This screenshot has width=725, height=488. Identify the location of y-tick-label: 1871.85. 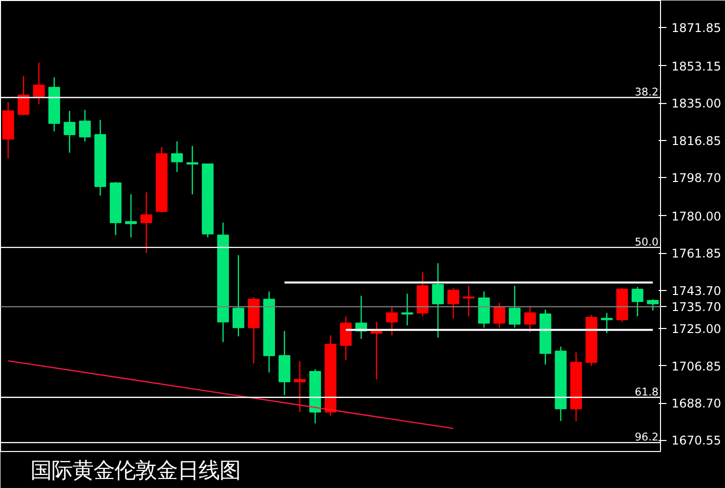
(697, 28).